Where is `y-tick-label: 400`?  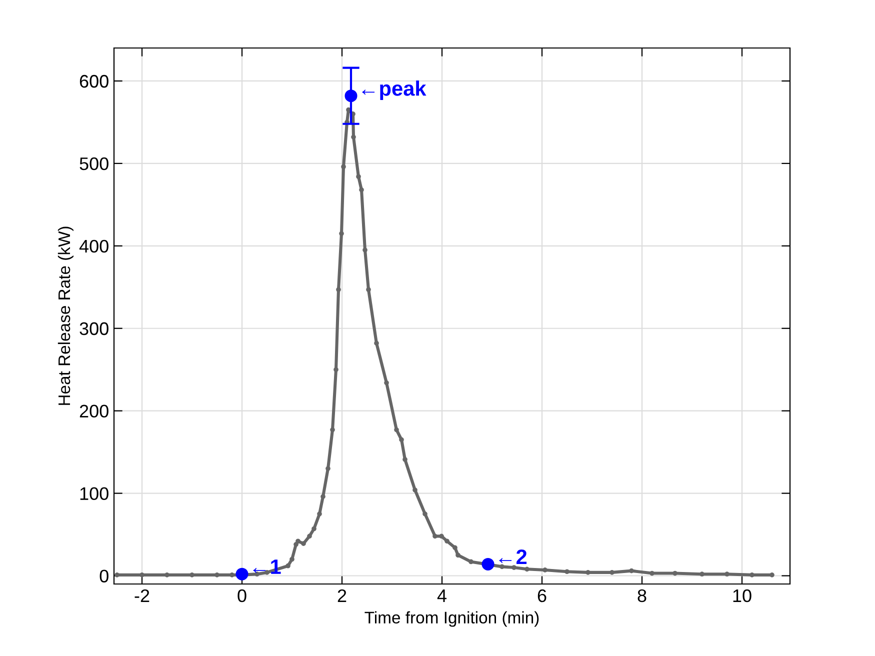
y-tick-label: 400 is located at coordinates (93, 246).